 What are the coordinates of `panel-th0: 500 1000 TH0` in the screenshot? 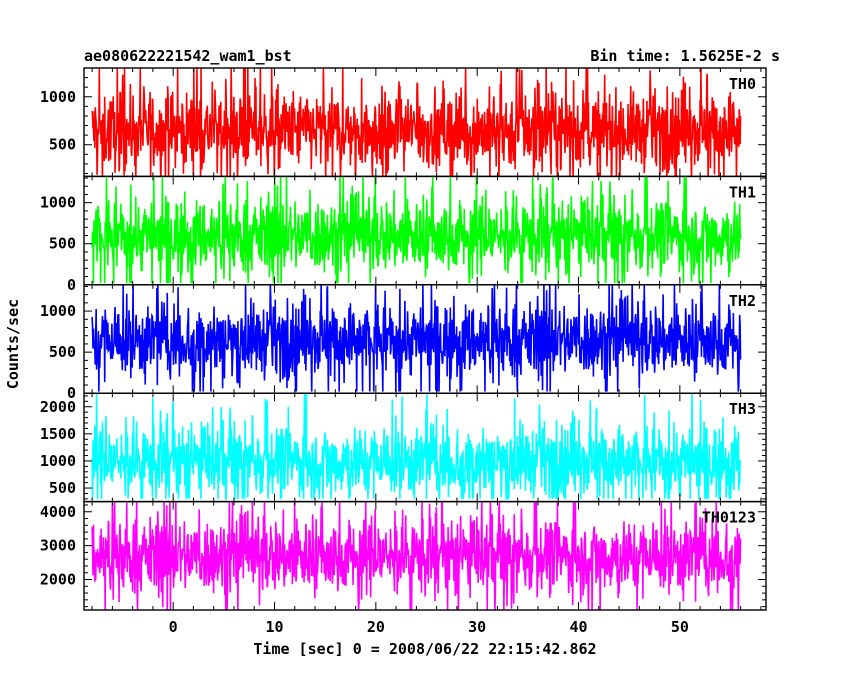 It's located at (403, 122).